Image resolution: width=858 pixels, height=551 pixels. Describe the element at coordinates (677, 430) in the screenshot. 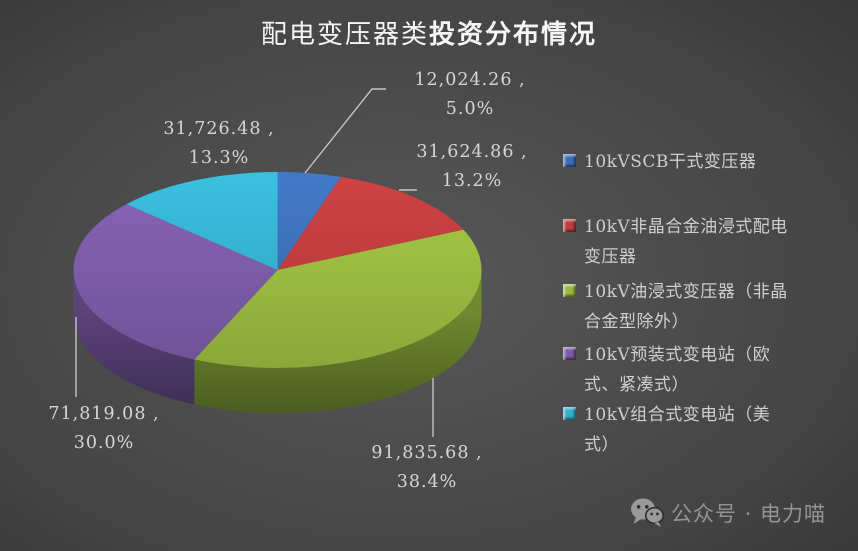

I see `legend-label: 10kV组合式变电站（美 式）` at that location.